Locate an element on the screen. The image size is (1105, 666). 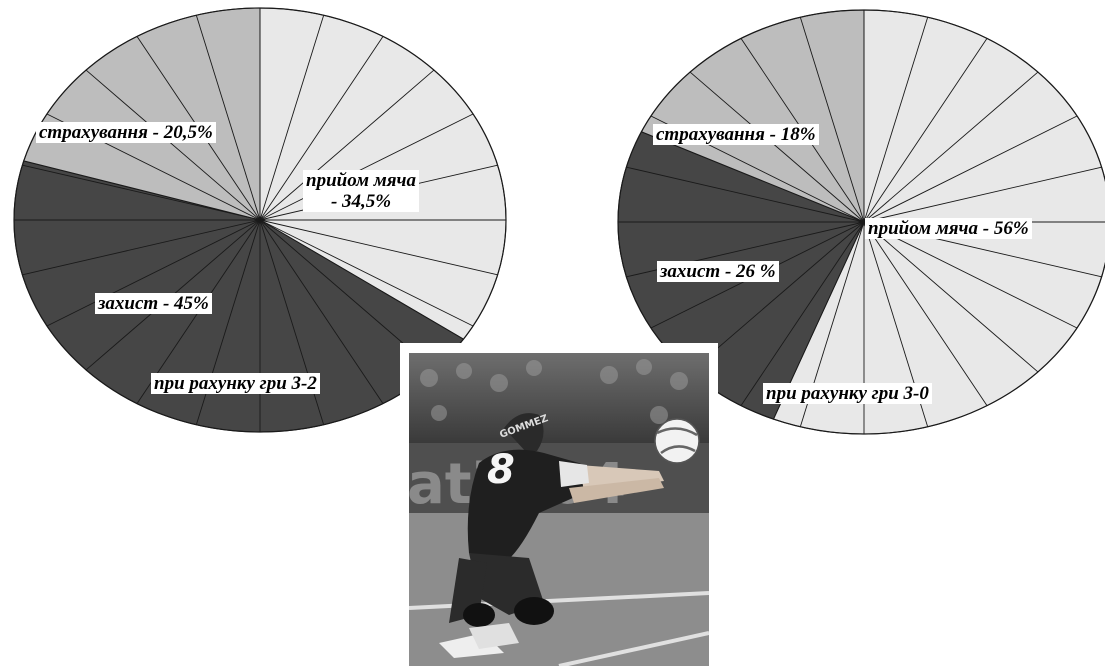
volleyball-ball is located at coordinates (677, 441).